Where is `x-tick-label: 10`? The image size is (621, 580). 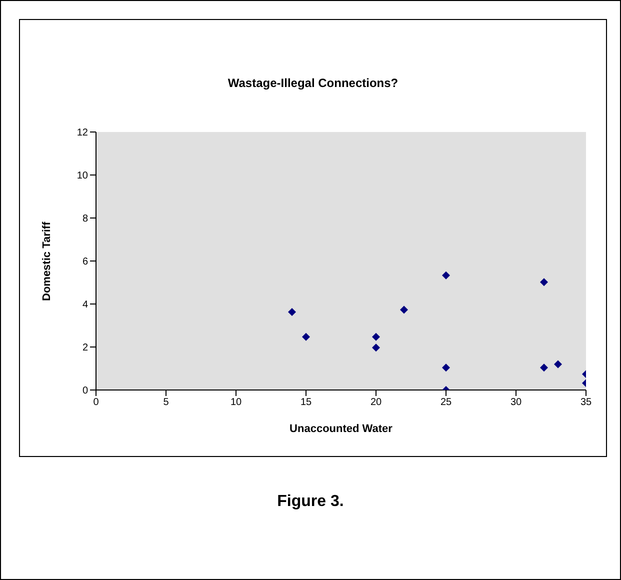
x-tick-label: 10 is located at coordinates (236, 402).